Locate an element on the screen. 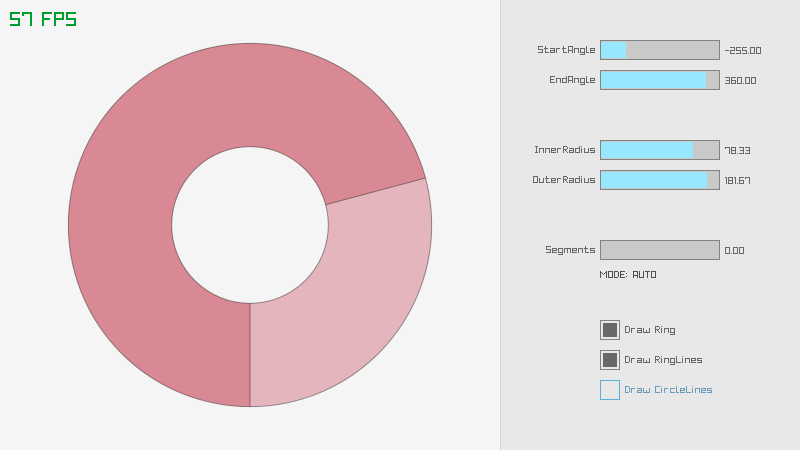 The image size is (800, 450). slider-track-outer-radius is located at coordinates (660, 180).